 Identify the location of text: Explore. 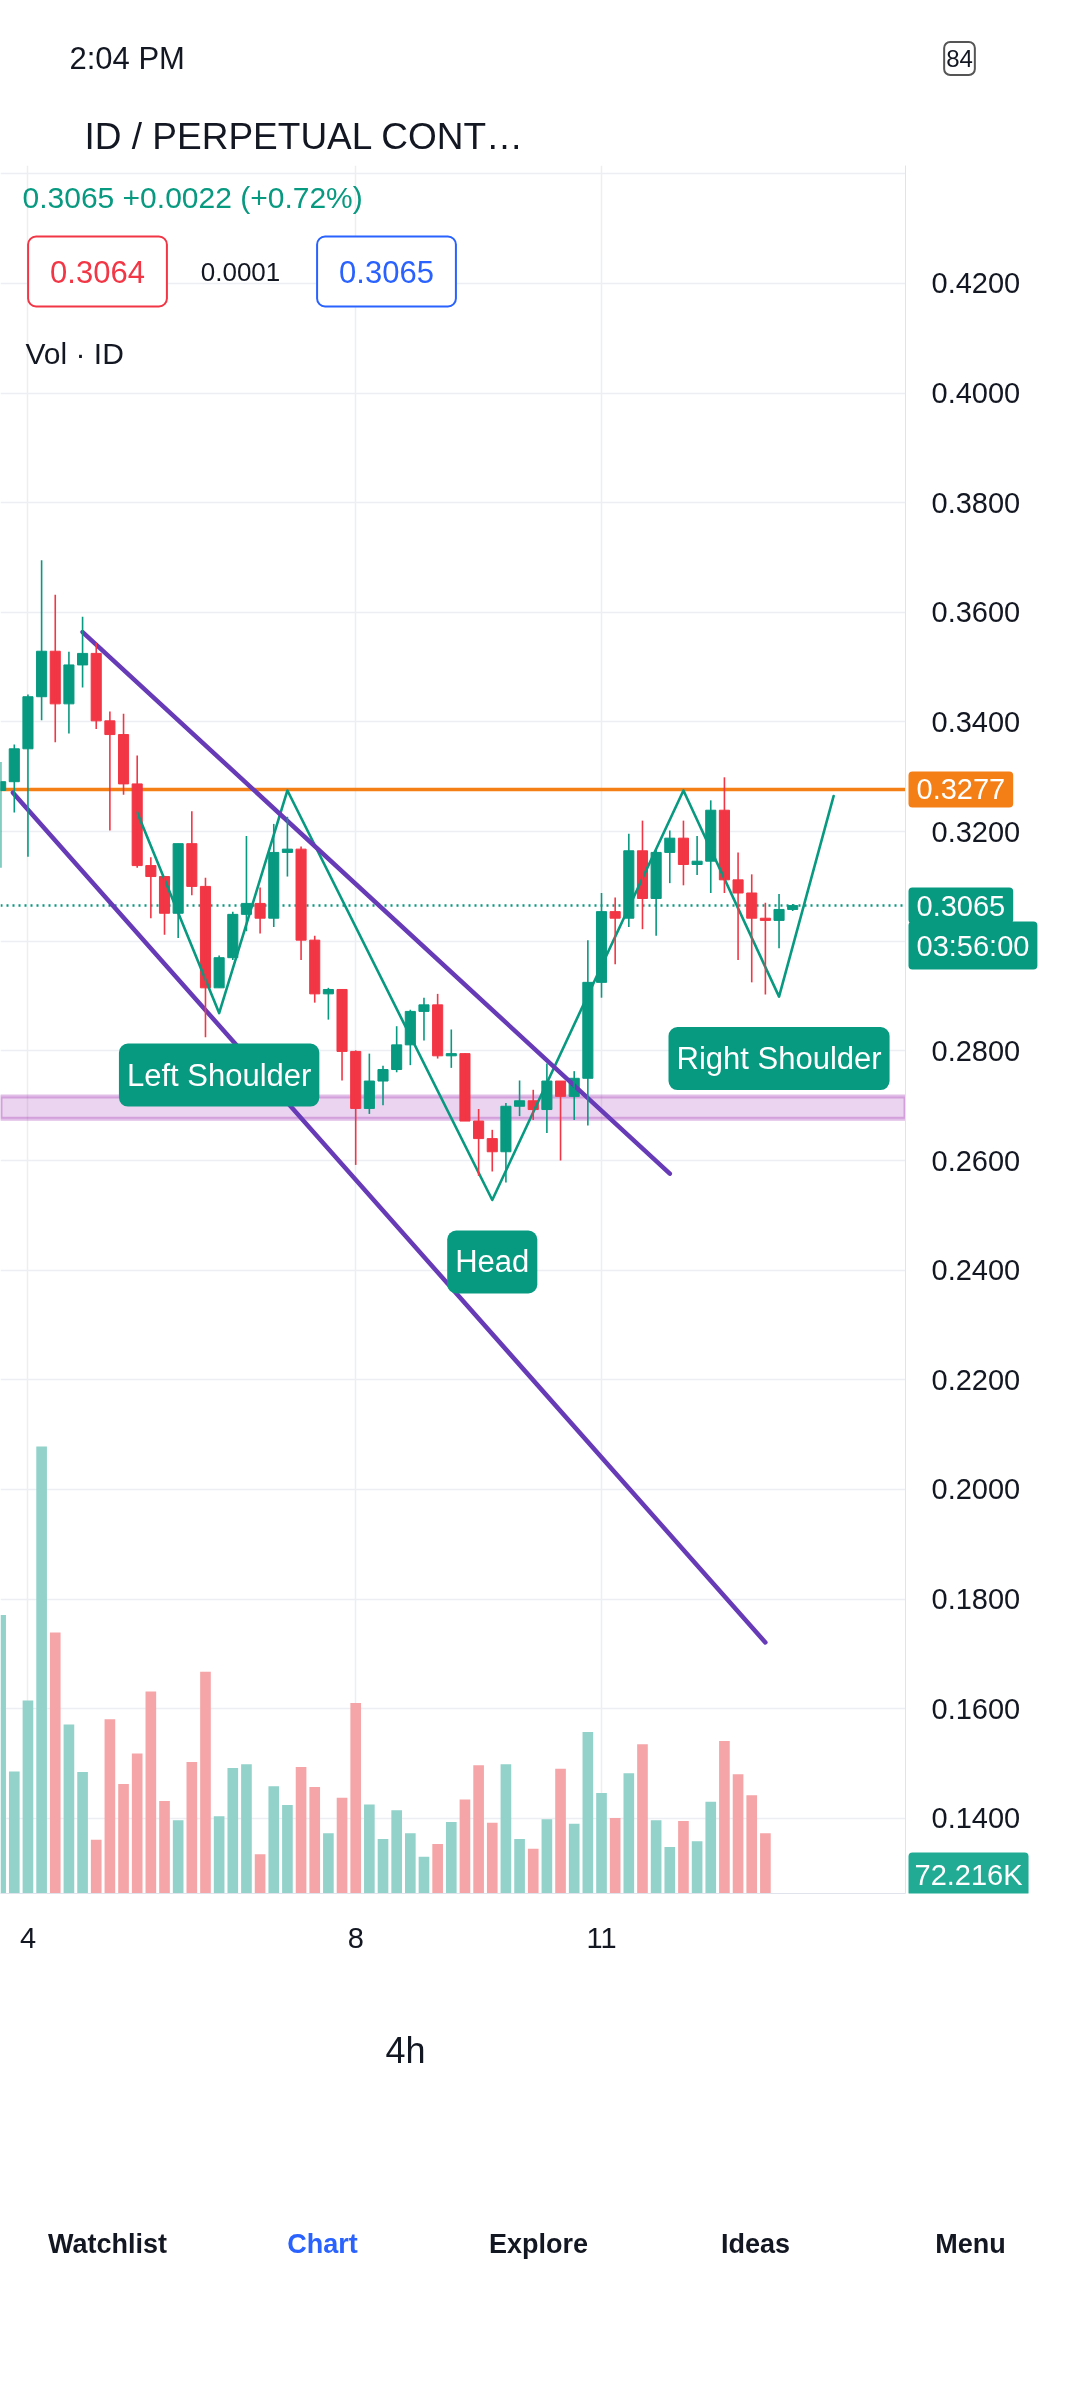
(538, 2243).